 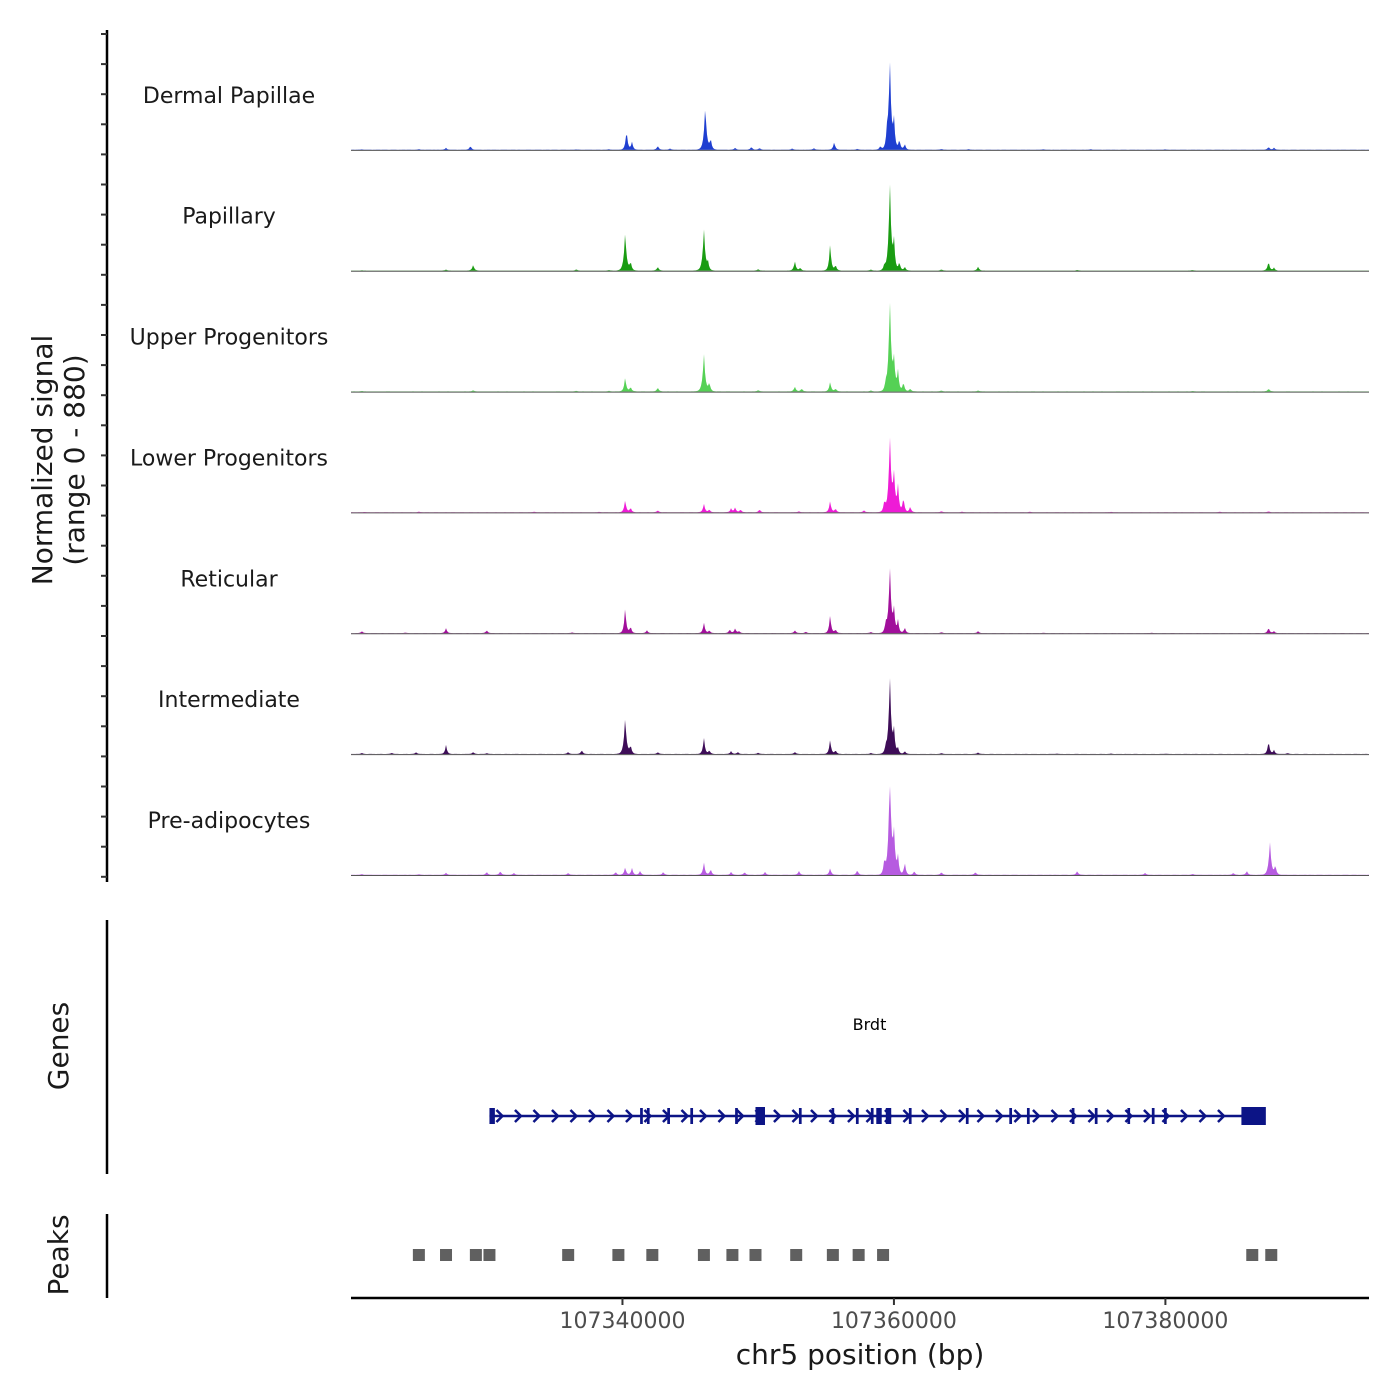 I want to click on gene-brdt: Brdt, so click(x=877, y=1070).